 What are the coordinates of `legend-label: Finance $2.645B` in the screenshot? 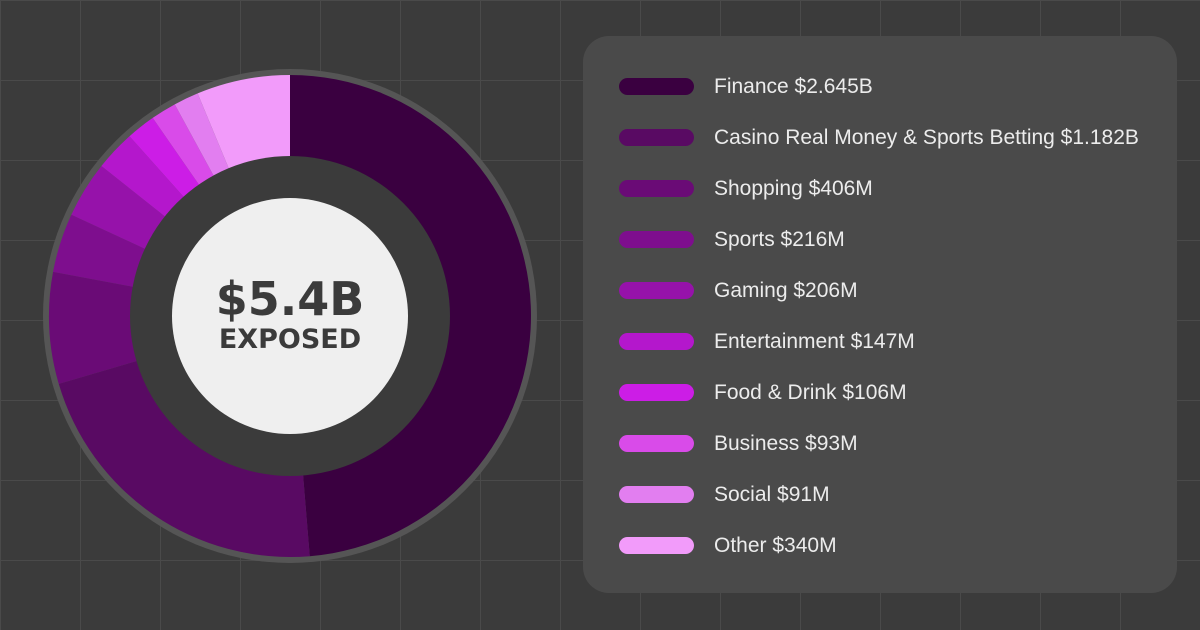 It's located at (793, 86).